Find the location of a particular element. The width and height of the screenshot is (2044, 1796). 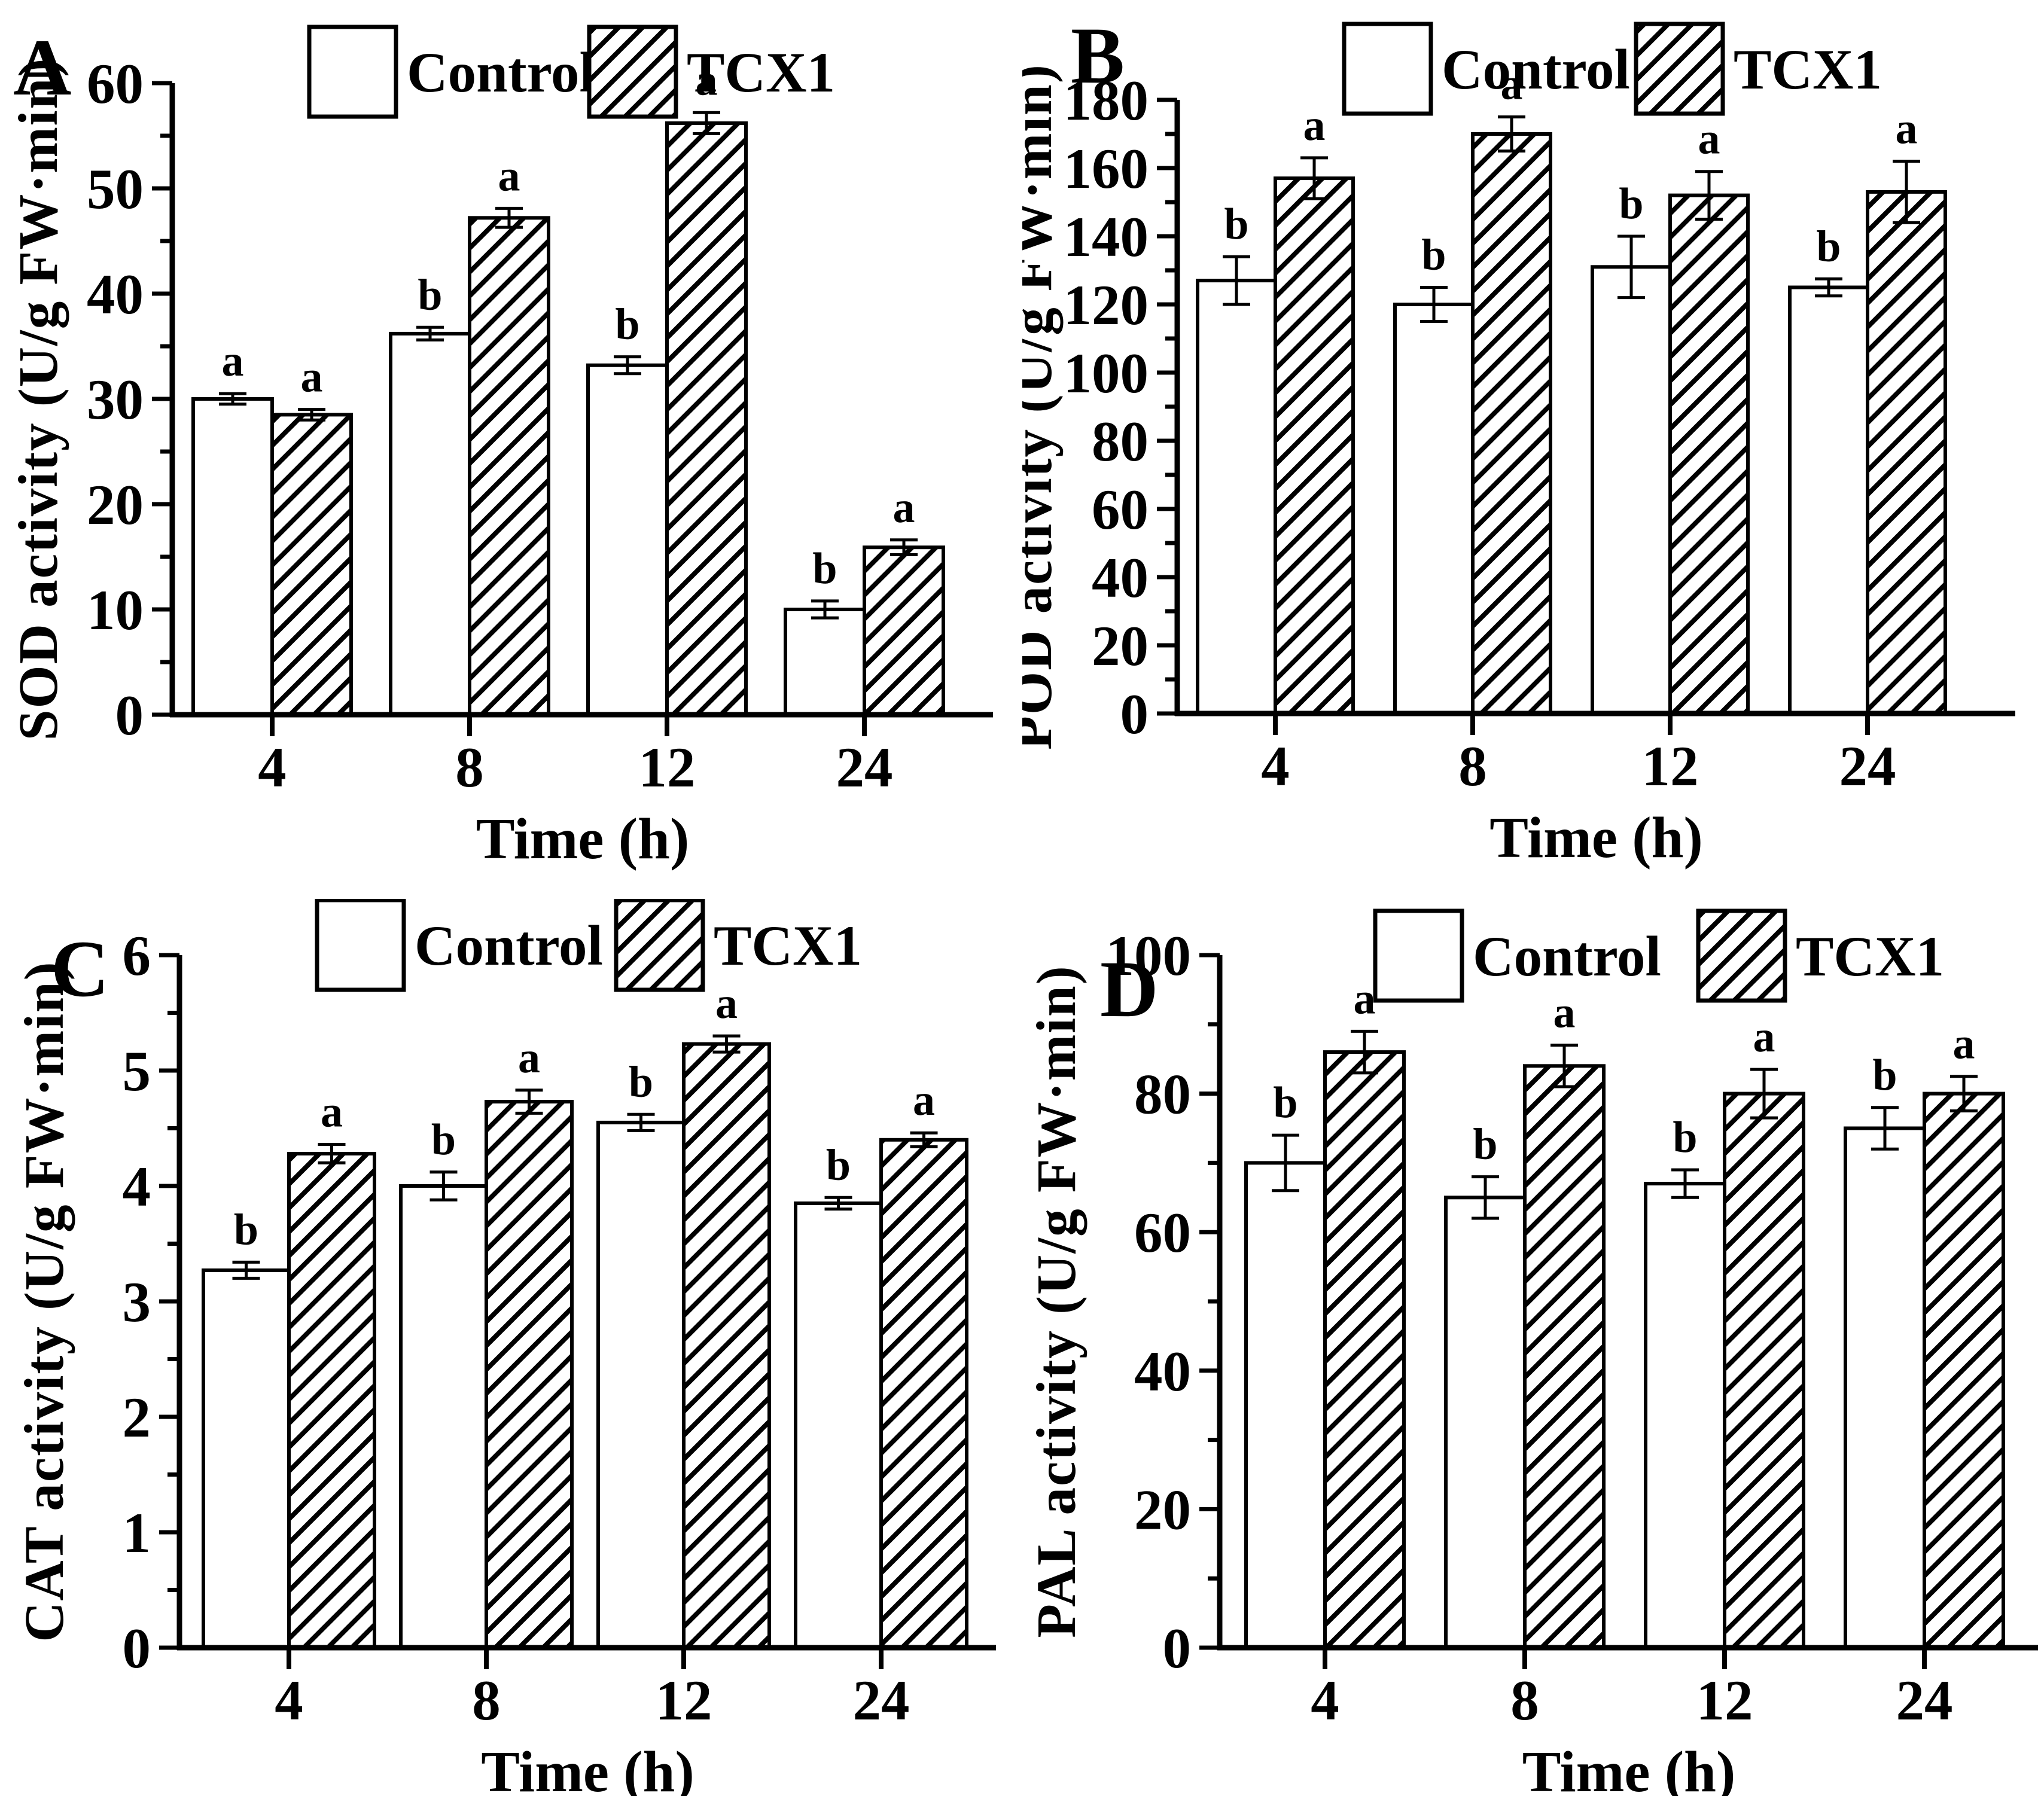

y-tick-label: 1 is located at coordinates (137, 1533).